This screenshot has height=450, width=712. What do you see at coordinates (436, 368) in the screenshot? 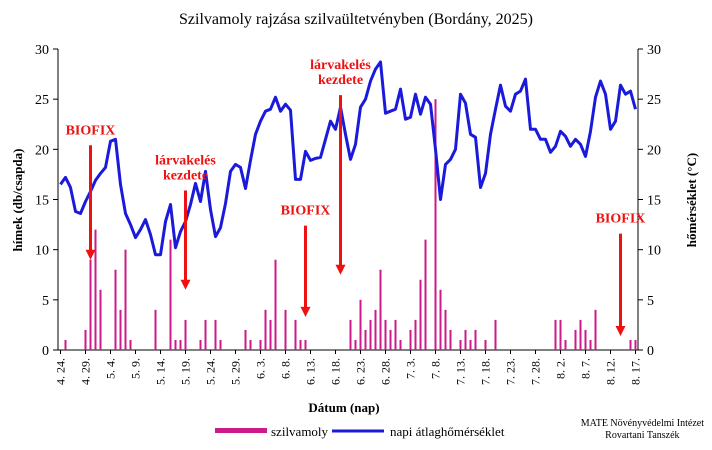
I see `x-tick-label: 7. 8.` at bounding box center [436, 368].